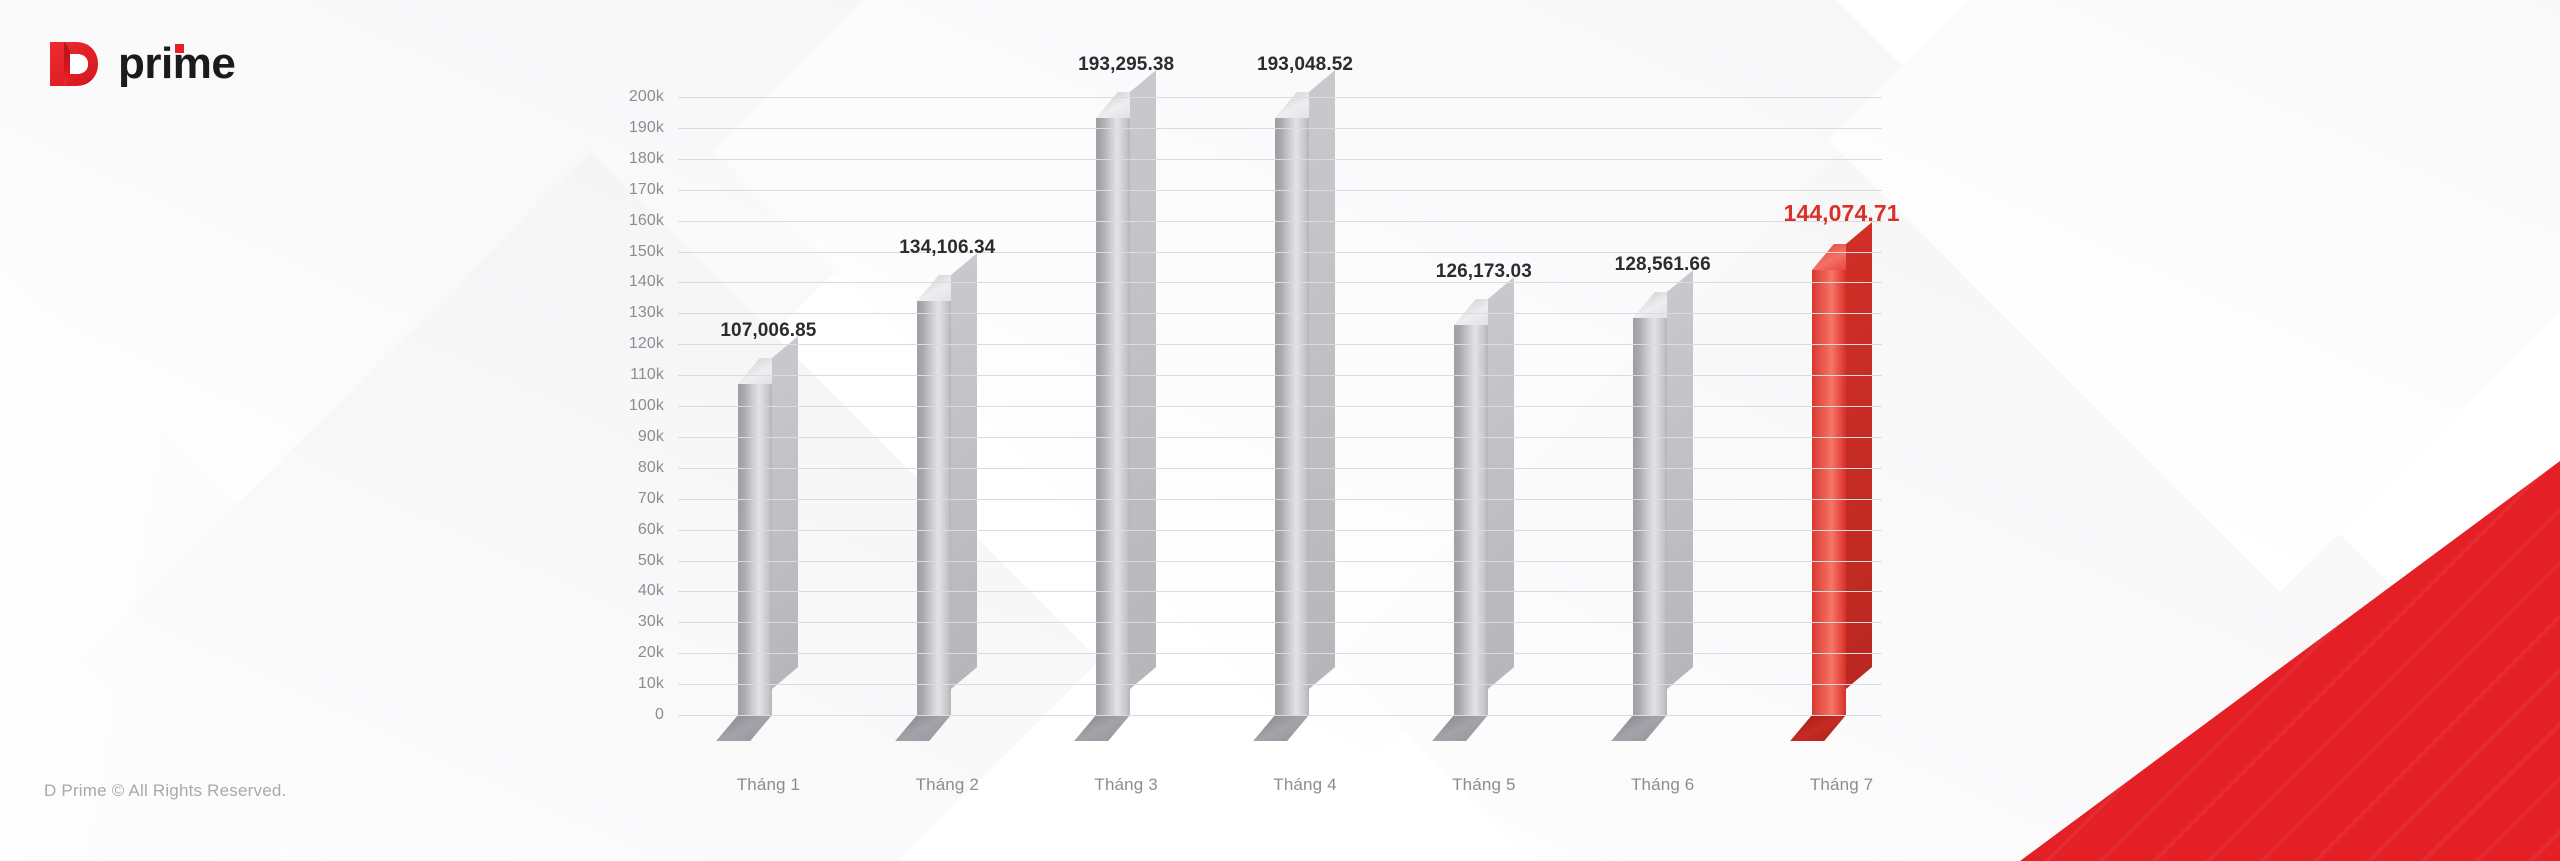 The width and height of the screenshot is (2560, 861). What do you see at coordinates (646, 96) in the screenshot?
I see `y-axis-tick-label: 200k` at bounding box center [646, 96].